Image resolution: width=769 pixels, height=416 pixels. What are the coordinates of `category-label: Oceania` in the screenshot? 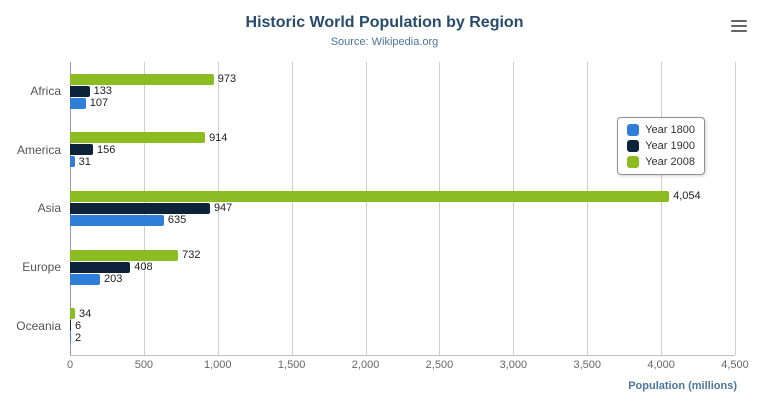 It's located at (38, 325).